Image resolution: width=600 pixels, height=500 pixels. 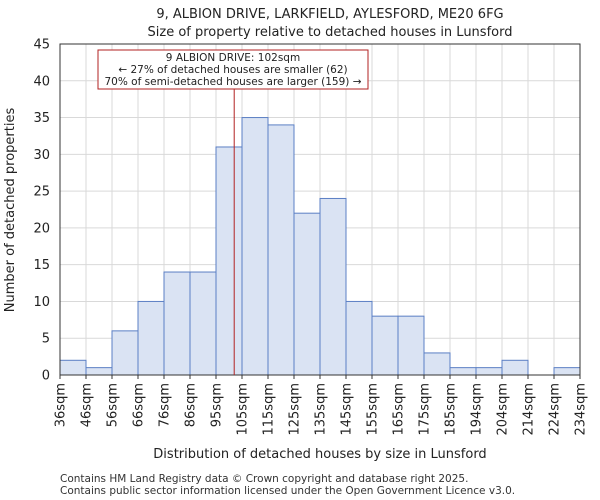 I want to click on bar-155sqm, so click(x=385, y=345).